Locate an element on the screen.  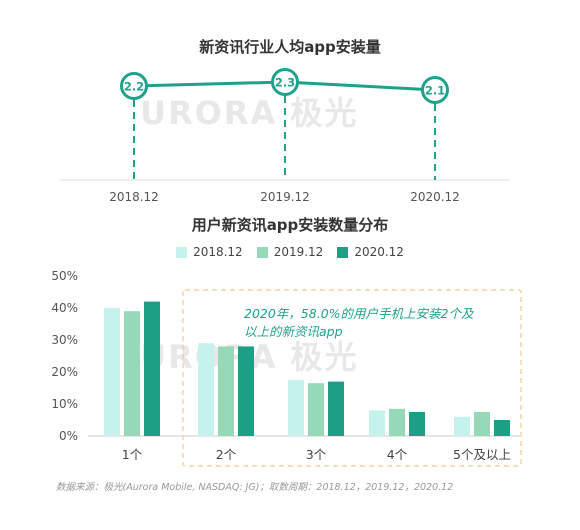
bar-x-tick-label: 5个及以上 is located at coordinates (482, 454).